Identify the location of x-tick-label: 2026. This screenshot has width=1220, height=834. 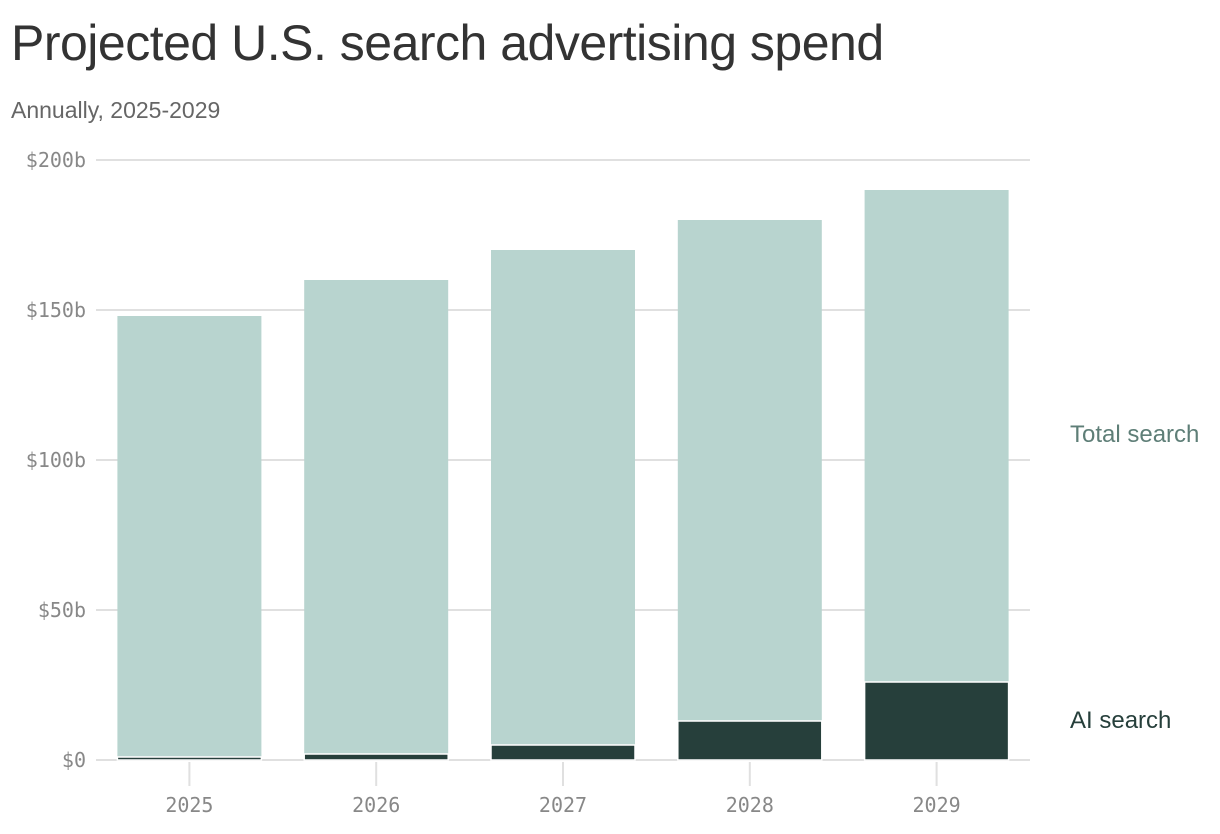
(376, 805).